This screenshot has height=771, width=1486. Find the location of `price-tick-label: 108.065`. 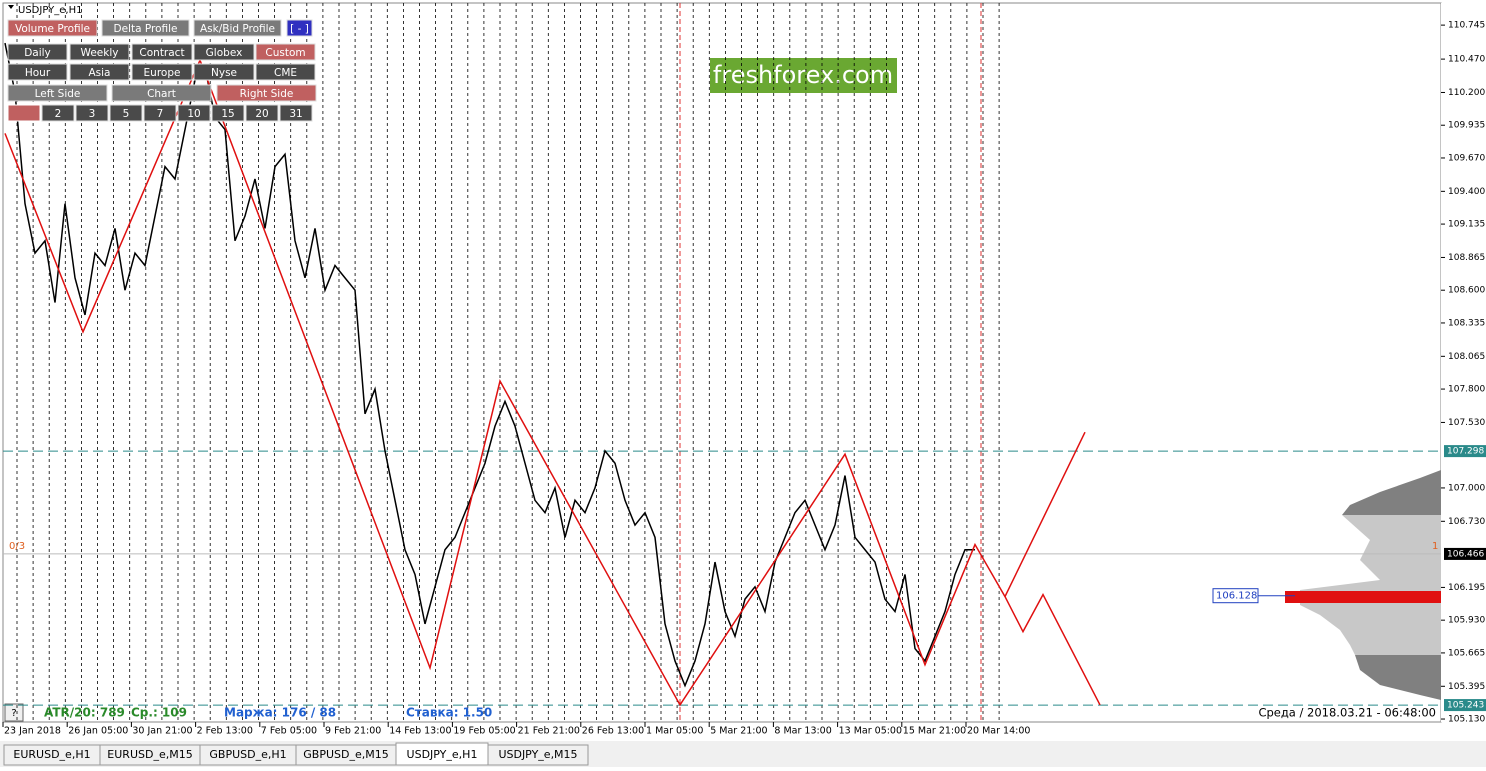

price-tick-label: 108.065 is located at coordinates (1466, 357).